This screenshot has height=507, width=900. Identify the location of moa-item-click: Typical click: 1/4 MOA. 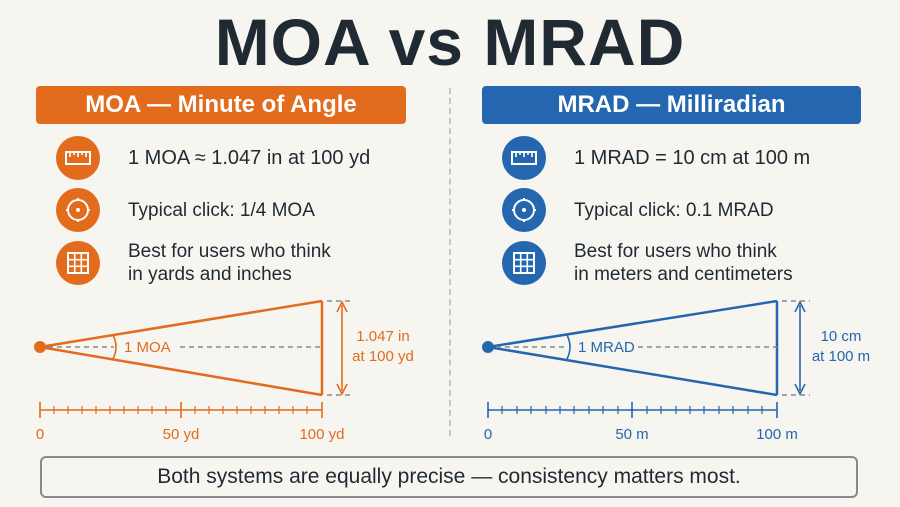
(185, 210).